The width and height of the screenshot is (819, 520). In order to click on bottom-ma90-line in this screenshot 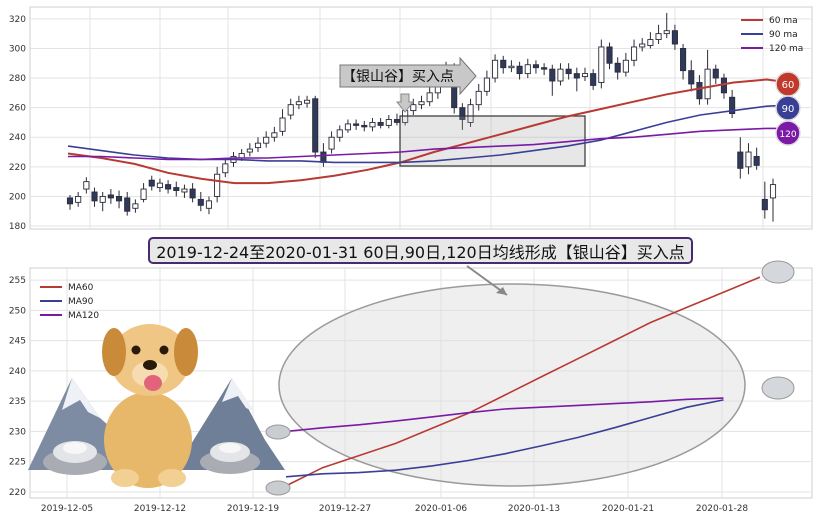, I will do `click(504, 438)`.